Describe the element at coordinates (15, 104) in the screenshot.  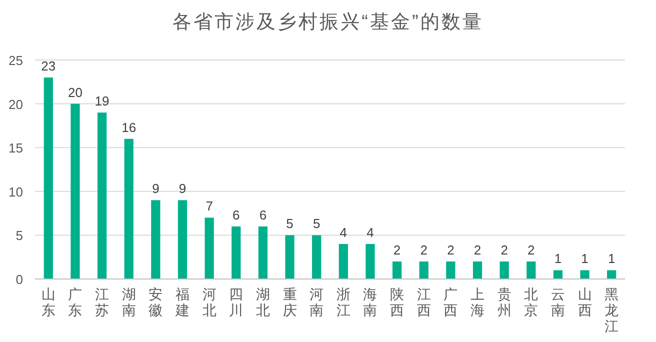
I see `y-tick-label: 20` at that location.